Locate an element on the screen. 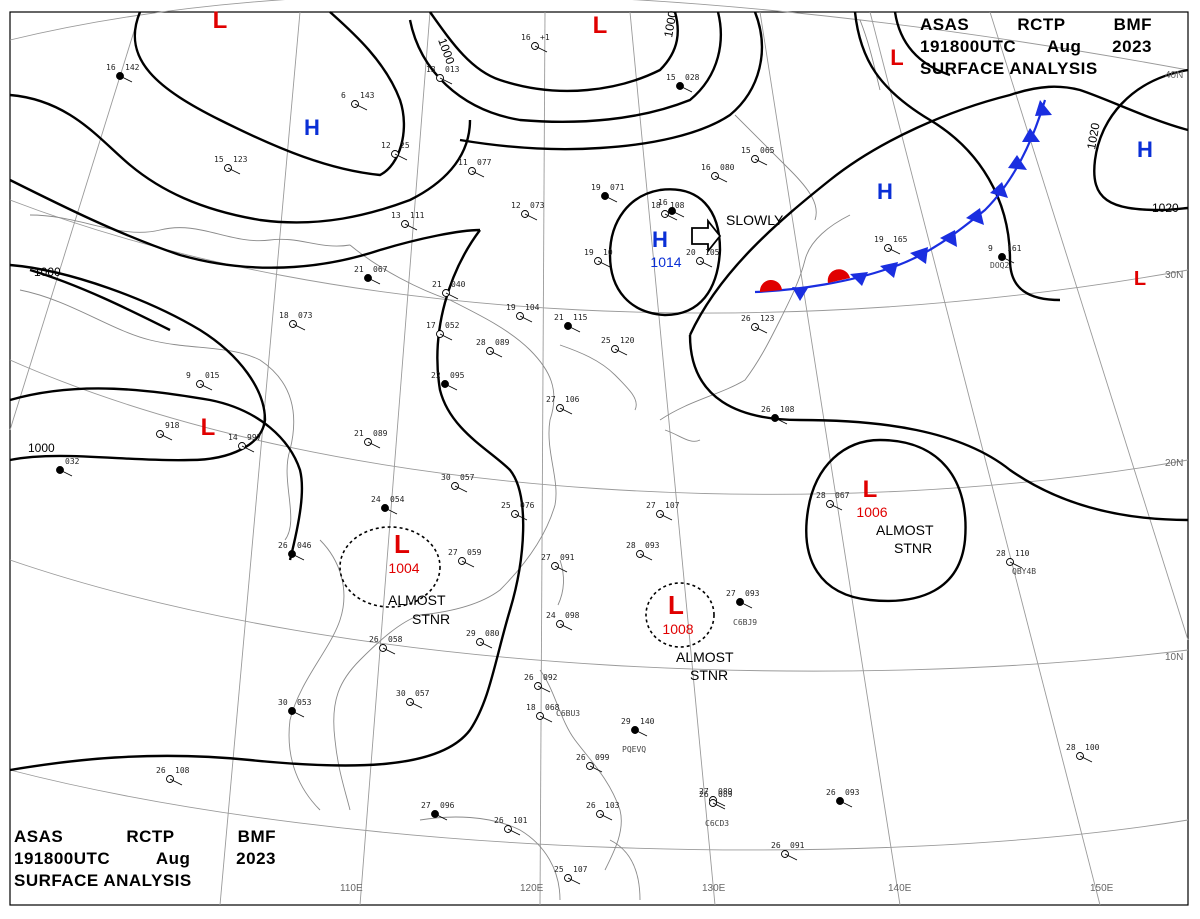  station-temperature: 25 is located at coordinates (506, 505).